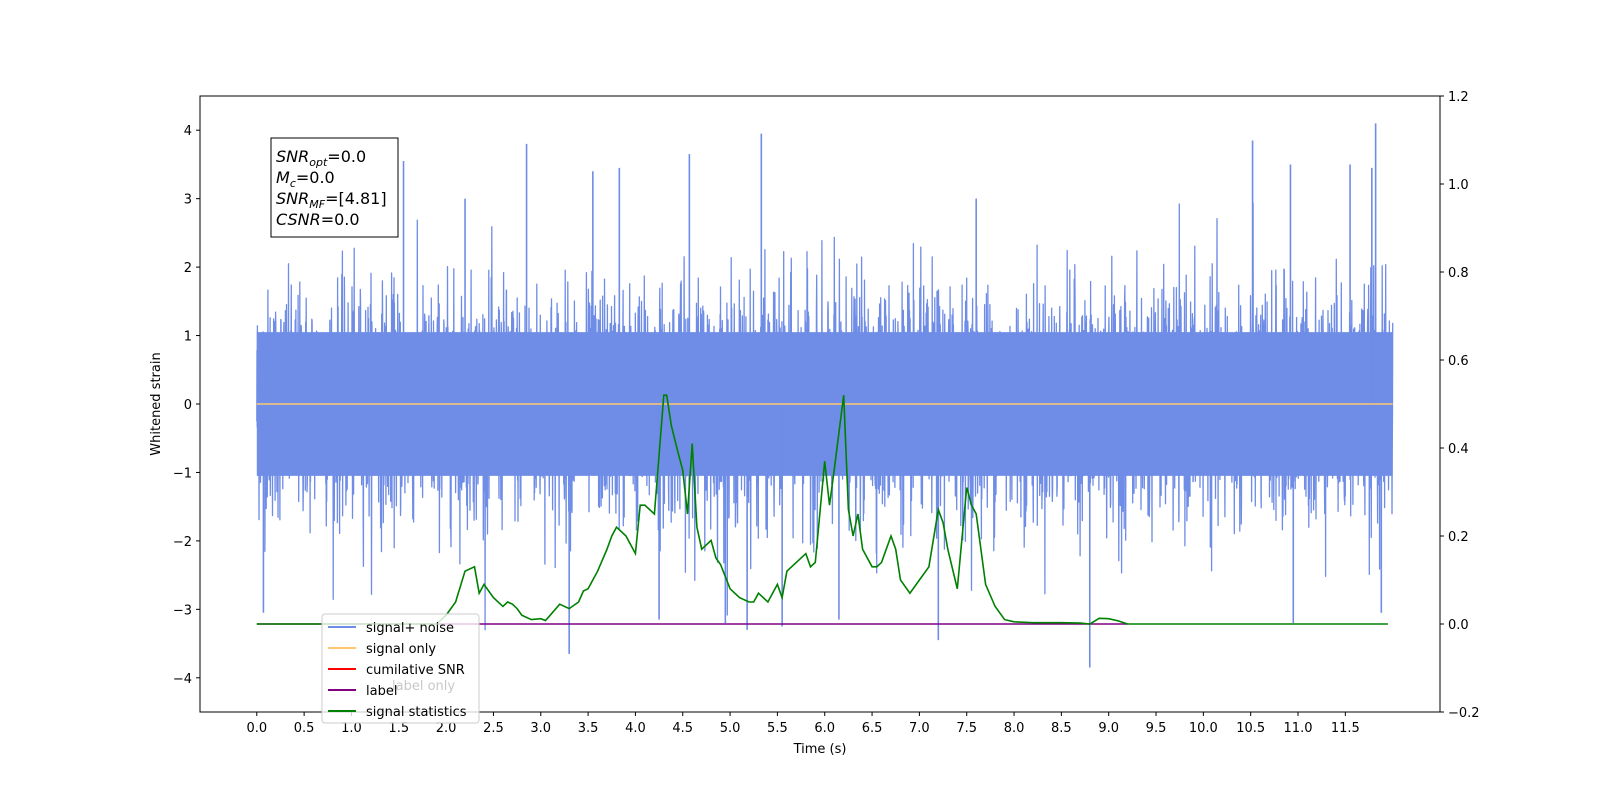 The image size is (1600, 804). What do you see at coordinates (188, 337) in the screenshot?
I see `y-tick-label: 1` at bounding box center [188, 337].